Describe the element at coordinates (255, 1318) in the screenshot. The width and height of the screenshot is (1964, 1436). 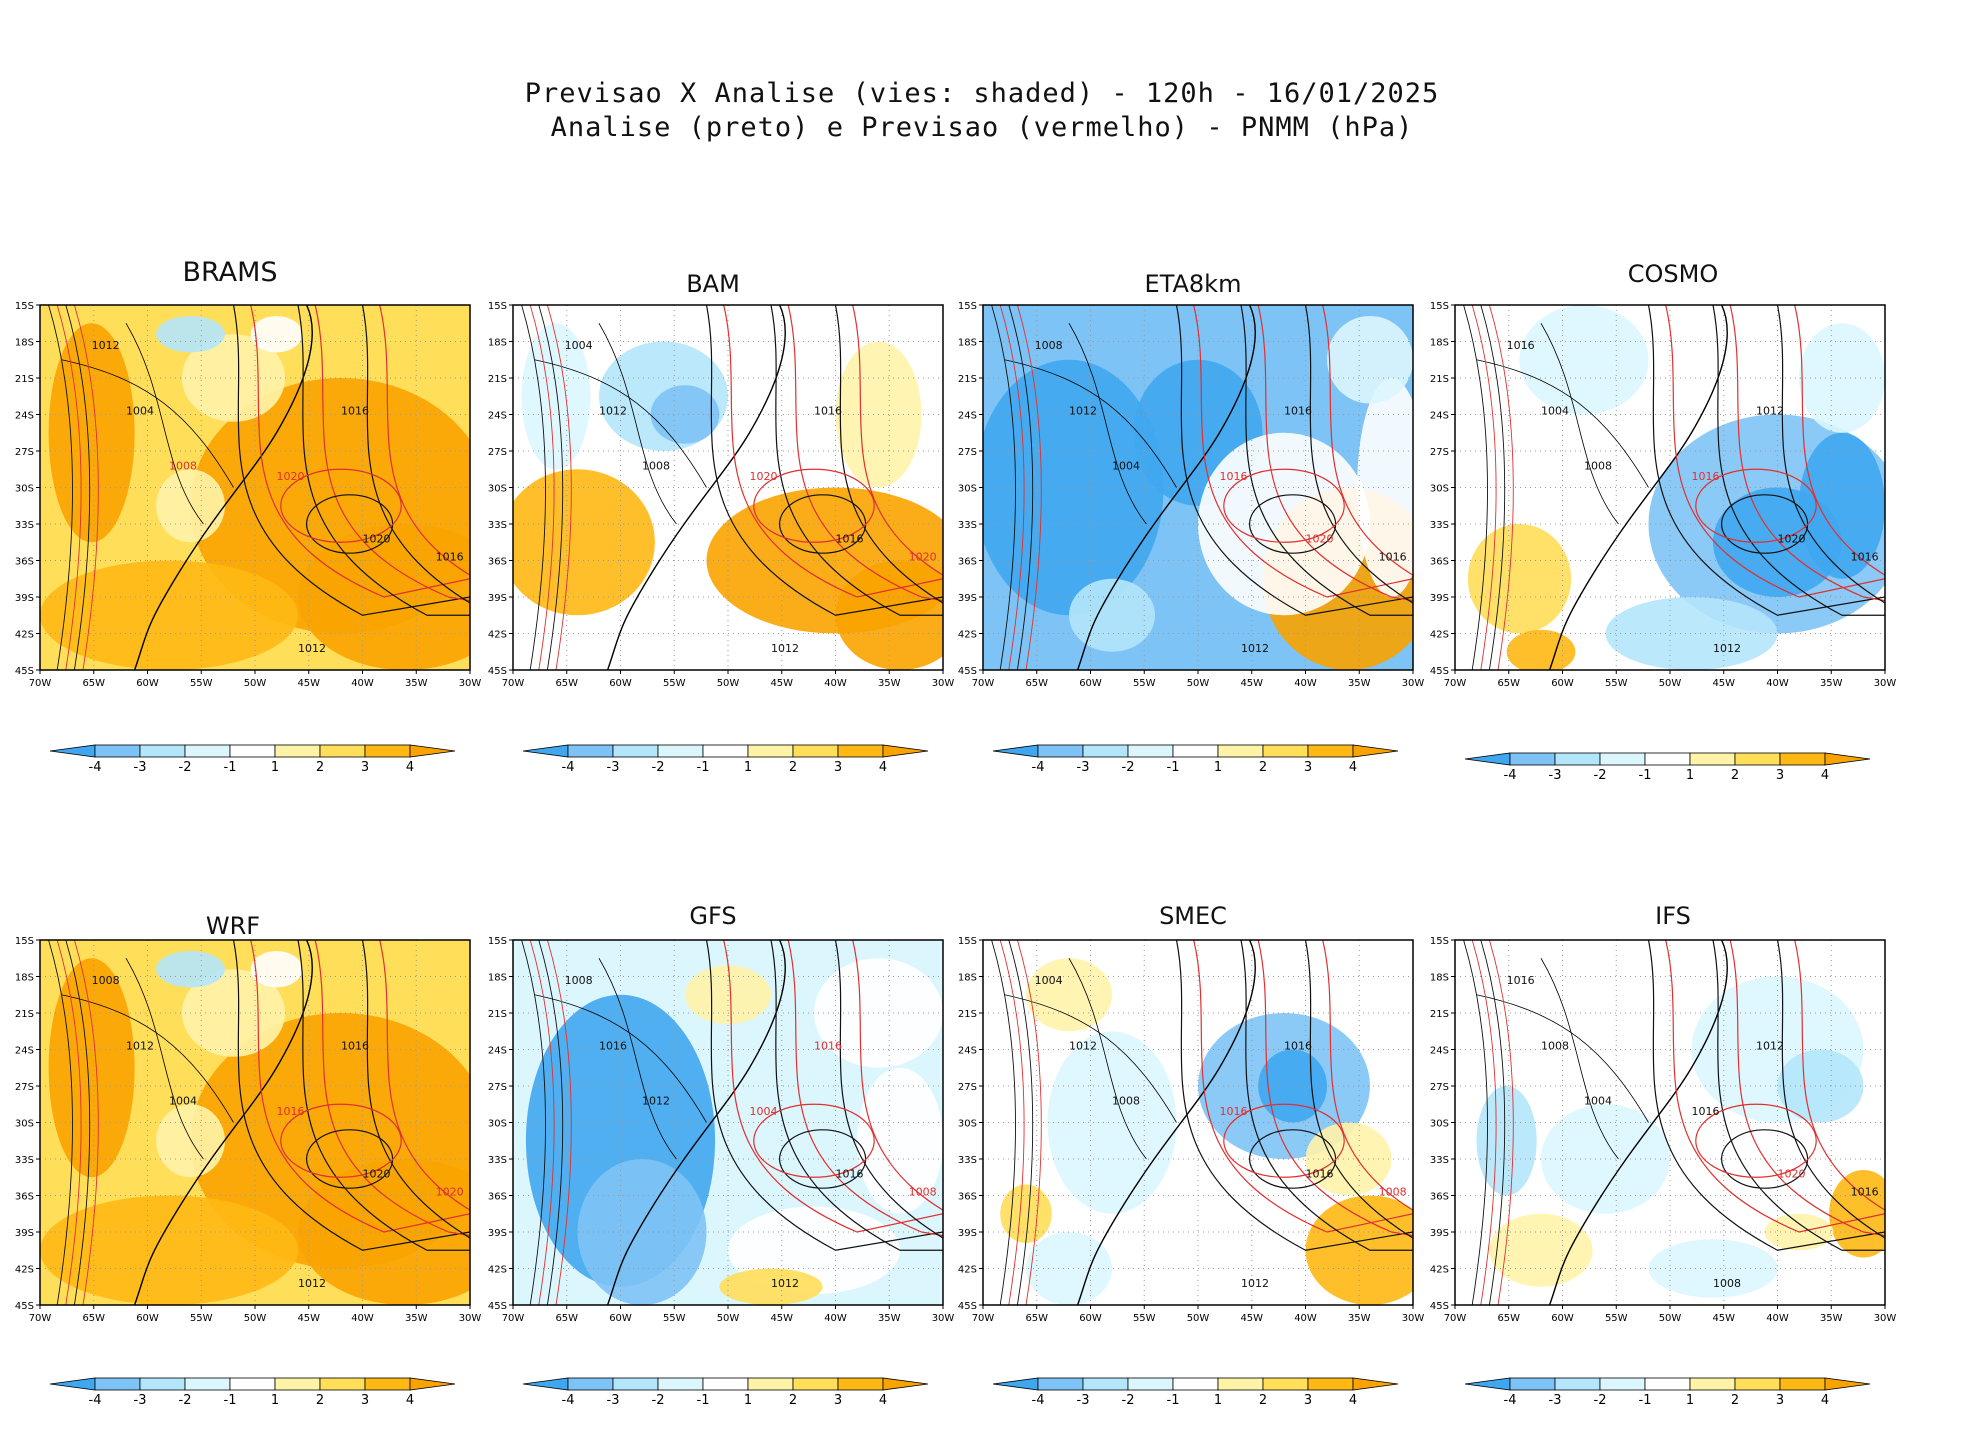
I see `lon-label: 50W` at that location.